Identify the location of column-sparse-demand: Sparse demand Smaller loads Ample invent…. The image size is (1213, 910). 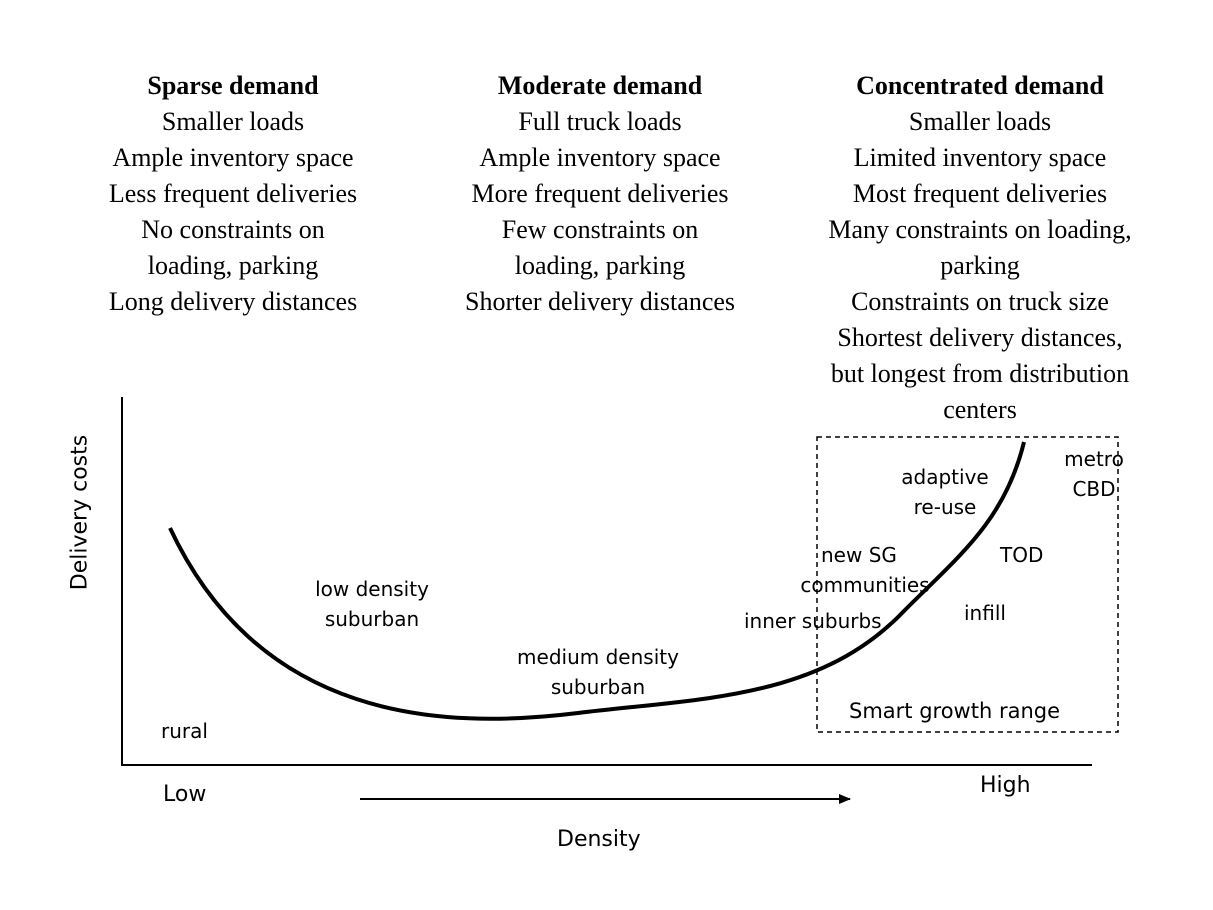
(233, 194).